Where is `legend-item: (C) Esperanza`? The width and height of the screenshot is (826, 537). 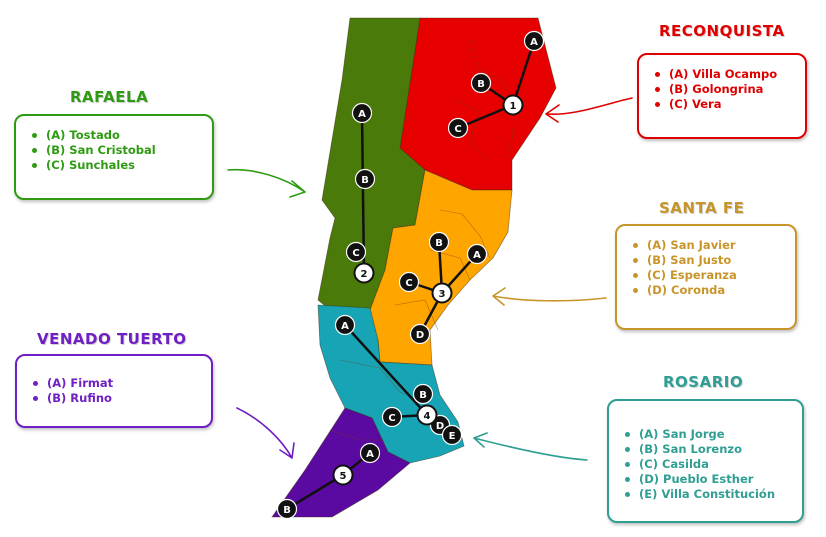 legend-item: (C) Esperanza is located at coordinates (708, 275).